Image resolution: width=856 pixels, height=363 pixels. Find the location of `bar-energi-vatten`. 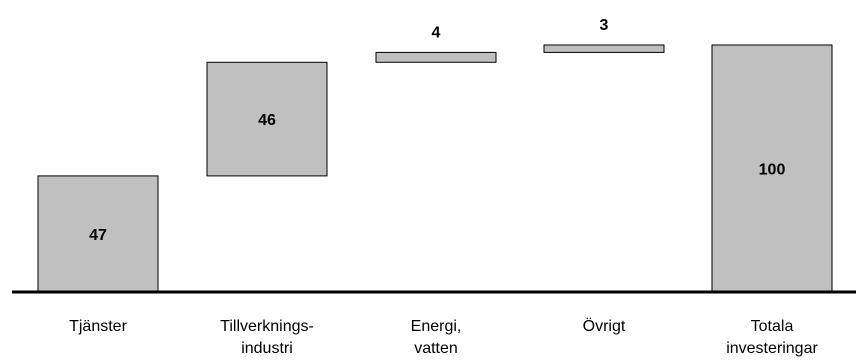

bar-energi-vatten is located at coordinates (436, 57).